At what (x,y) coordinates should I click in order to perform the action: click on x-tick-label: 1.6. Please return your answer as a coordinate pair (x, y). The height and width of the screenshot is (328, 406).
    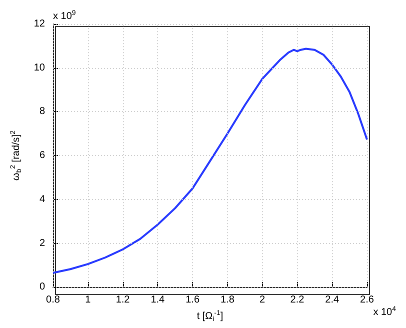
    Looking at the image, I should click on (193, 300).